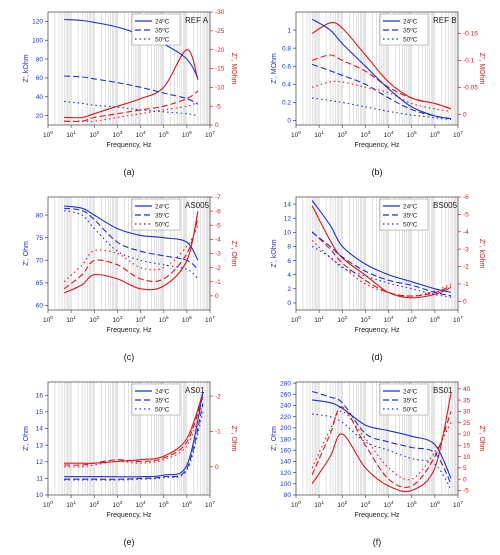  What do you see at coordinates (467, 423) in the screenshot?
I see `y2-tick-label: 25` at bounding box center [467, 423].